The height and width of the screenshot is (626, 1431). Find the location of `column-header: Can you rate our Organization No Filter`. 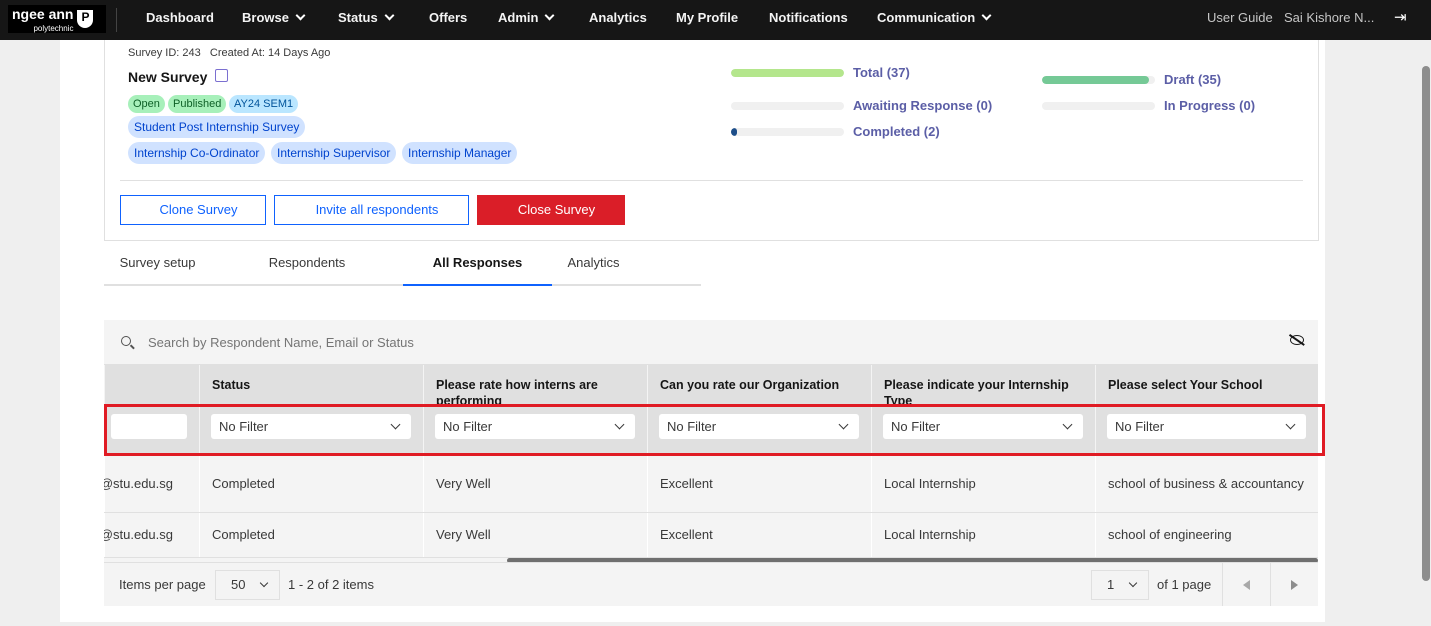

column-header: Can you rate our Organization No Filter is located at coordinates (759, 410).